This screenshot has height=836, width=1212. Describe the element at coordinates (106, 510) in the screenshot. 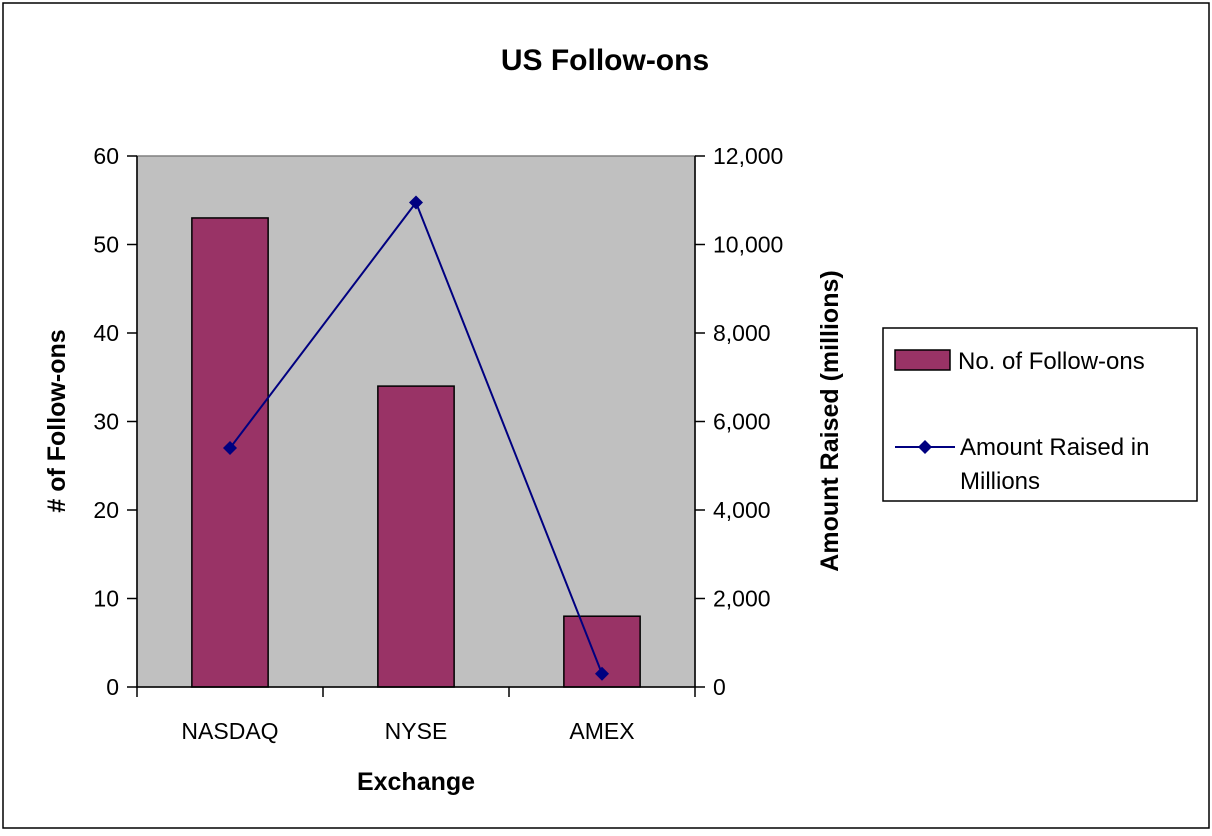

I see `left-tick-label: 20` at that location.